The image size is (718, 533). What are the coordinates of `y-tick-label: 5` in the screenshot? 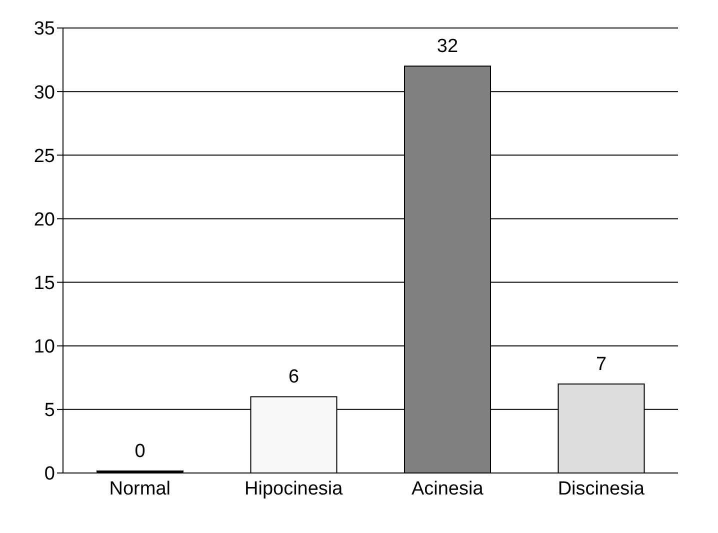 It's located at (49, 411).